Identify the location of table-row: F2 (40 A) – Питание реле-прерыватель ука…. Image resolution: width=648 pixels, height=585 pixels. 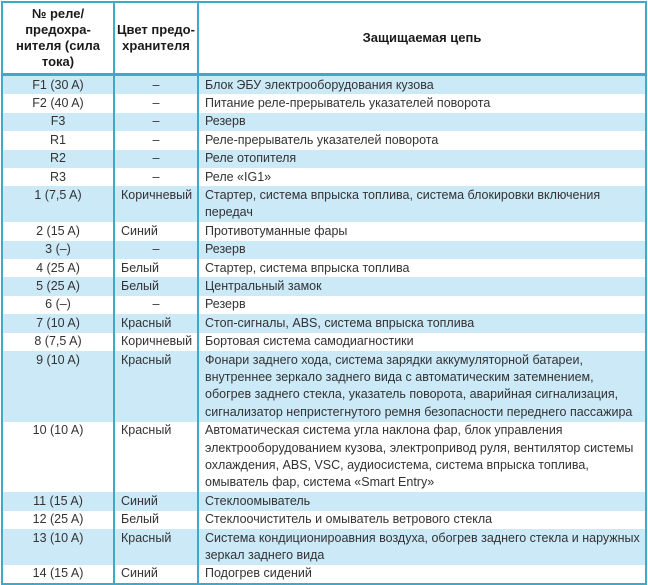
(324, 103).